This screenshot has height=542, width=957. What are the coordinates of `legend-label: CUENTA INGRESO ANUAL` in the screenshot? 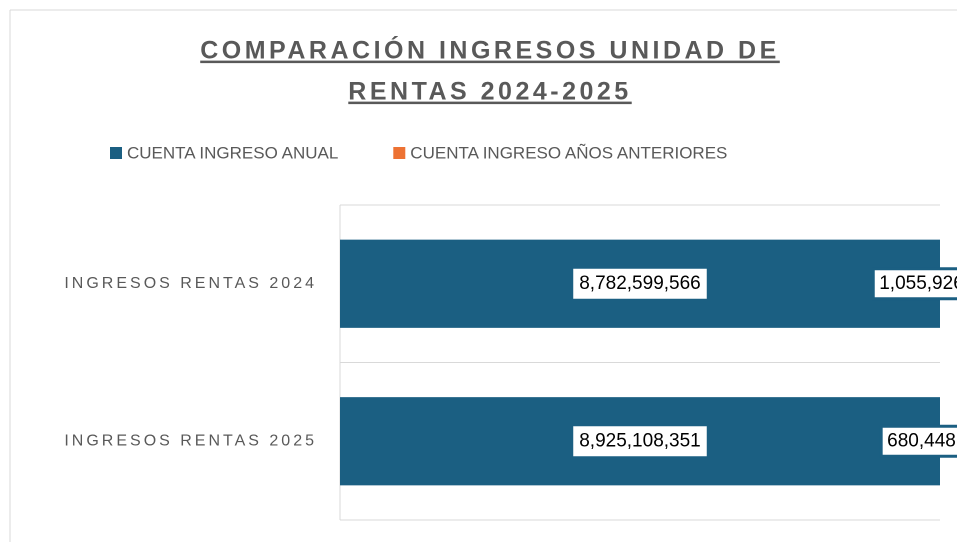 It's located at (232, 152).